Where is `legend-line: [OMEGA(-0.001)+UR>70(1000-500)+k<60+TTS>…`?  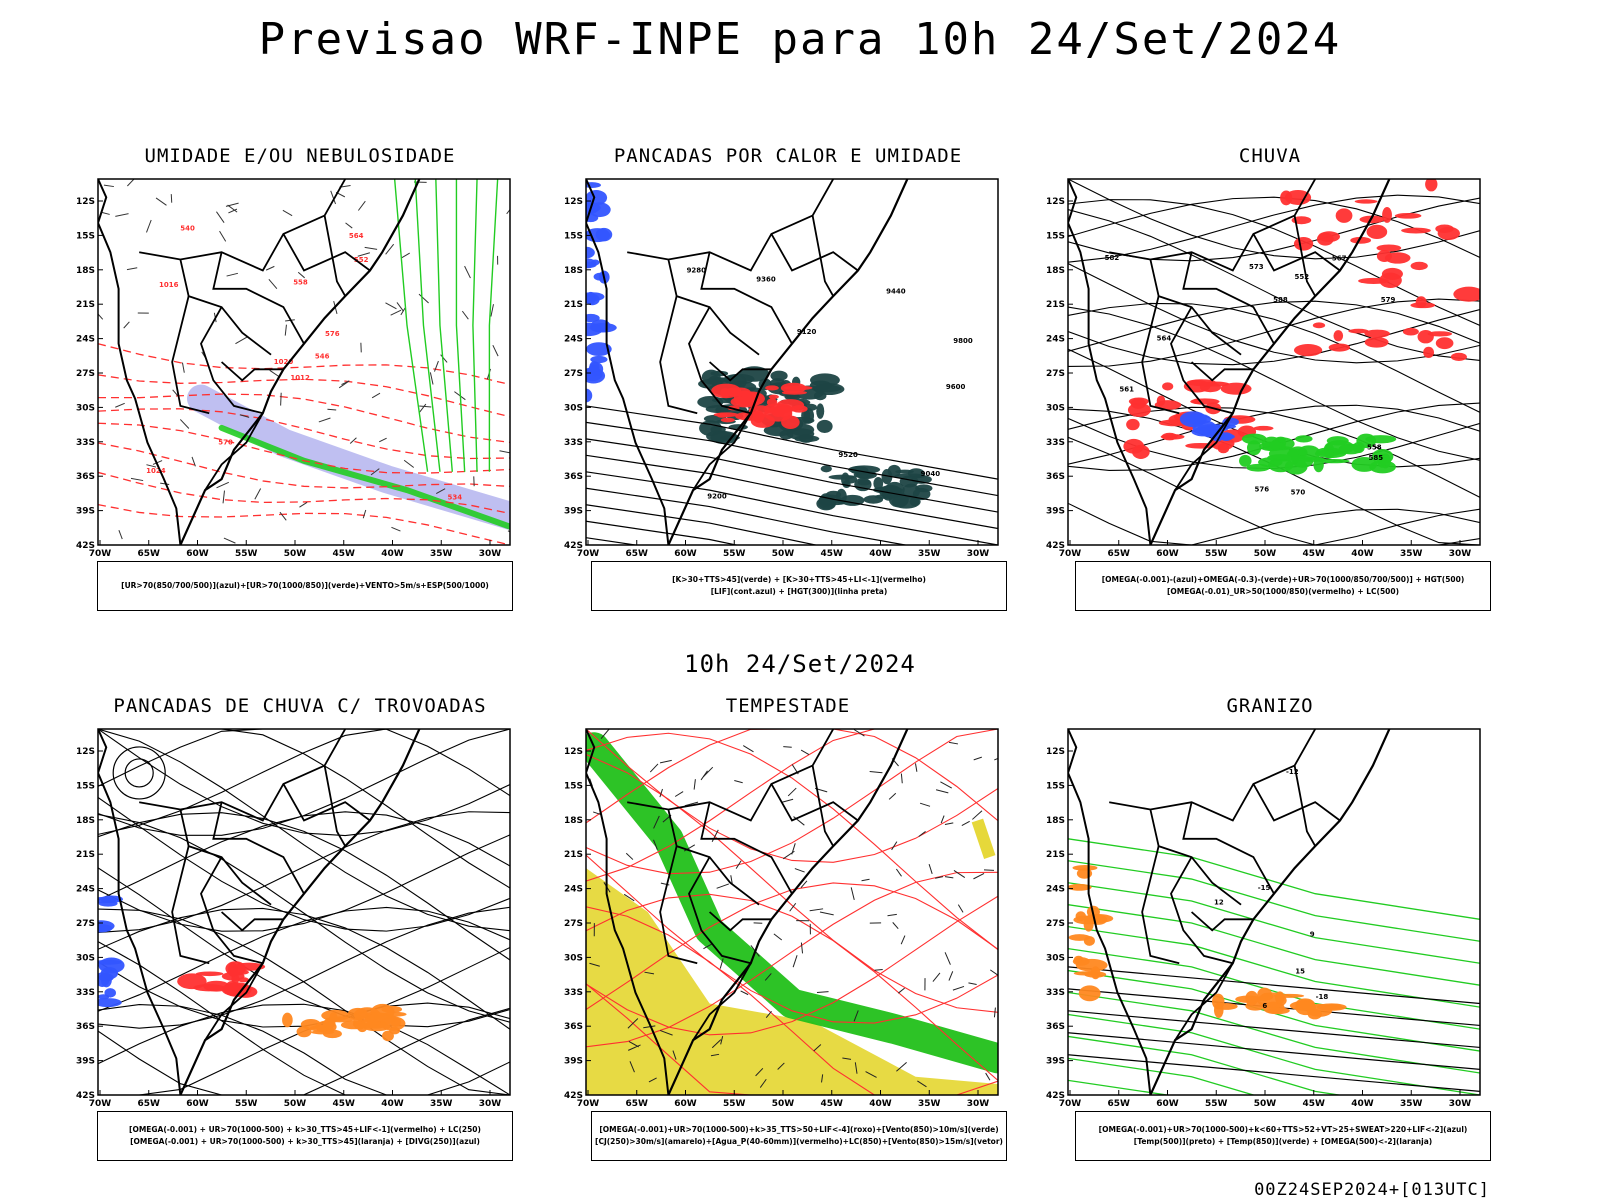 legend-line: [OMEGA(-0.001)+UR>70(1000-500)+k<60+TTS>… is located at coordinates (1283, 1129).